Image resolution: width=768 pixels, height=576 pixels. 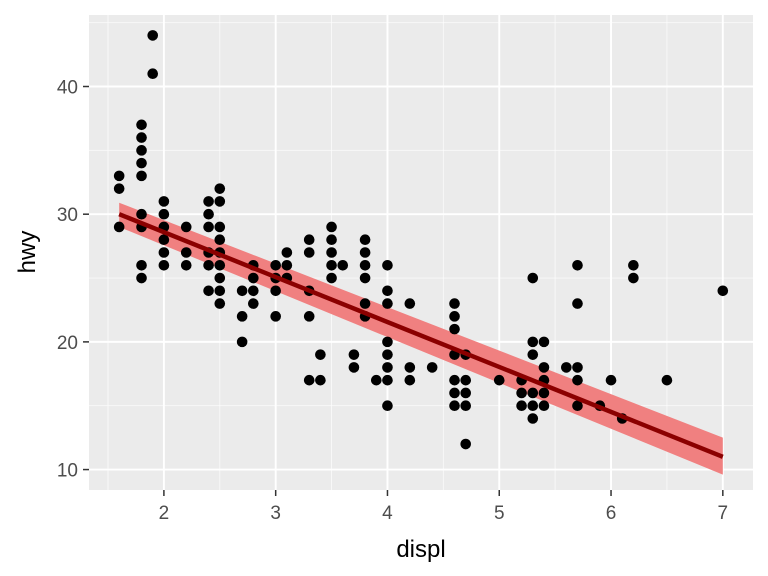 I want to click on x-tick-label: 3, so click(x=275, y=513).